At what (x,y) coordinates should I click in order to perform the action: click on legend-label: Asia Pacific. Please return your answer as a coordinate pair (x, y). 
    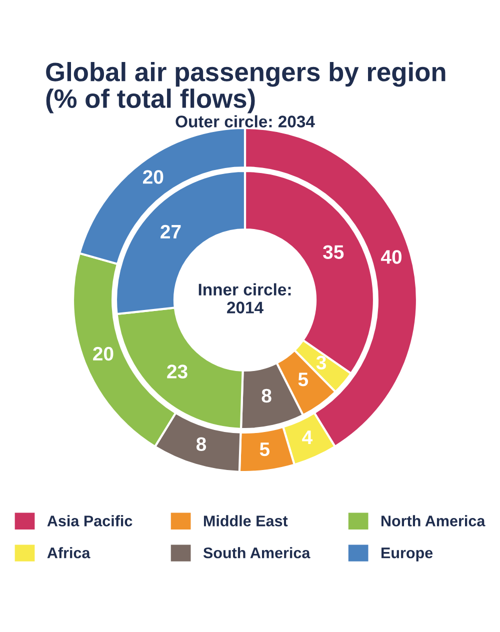
    Looking at the image, I should click on (89, 520).